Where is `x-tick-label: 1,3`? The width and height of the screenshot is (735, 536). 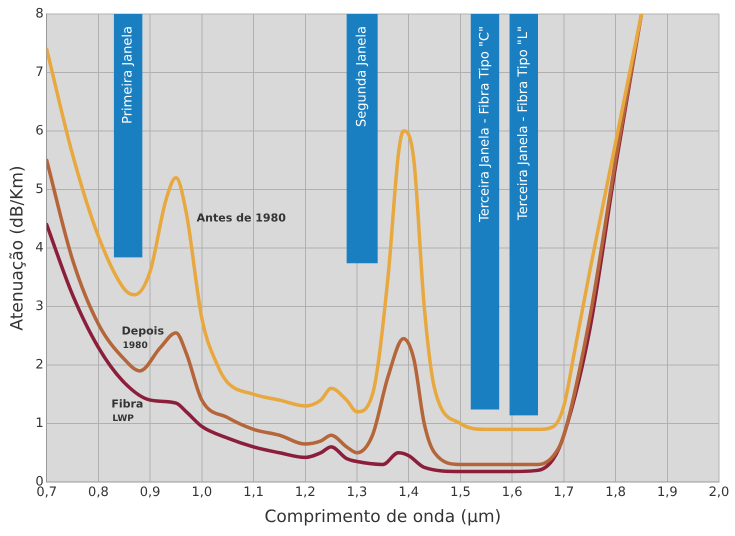 x-tick-label: 1,3 is located at coordinates (357, 492).